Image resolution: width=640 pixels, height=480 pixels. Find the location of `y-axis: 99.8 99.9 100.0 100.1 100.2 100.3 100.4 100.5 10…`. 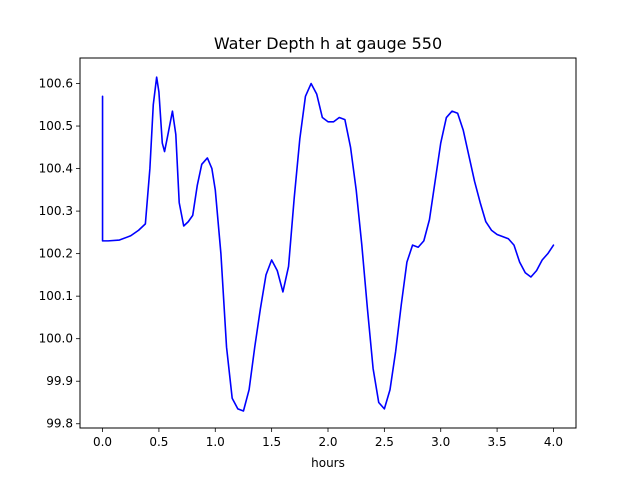

y-axis: 99.8 99.9 100.0 100.1 100.2 100.3 100.4 100.5 10… is located at coordinates (59, 254).